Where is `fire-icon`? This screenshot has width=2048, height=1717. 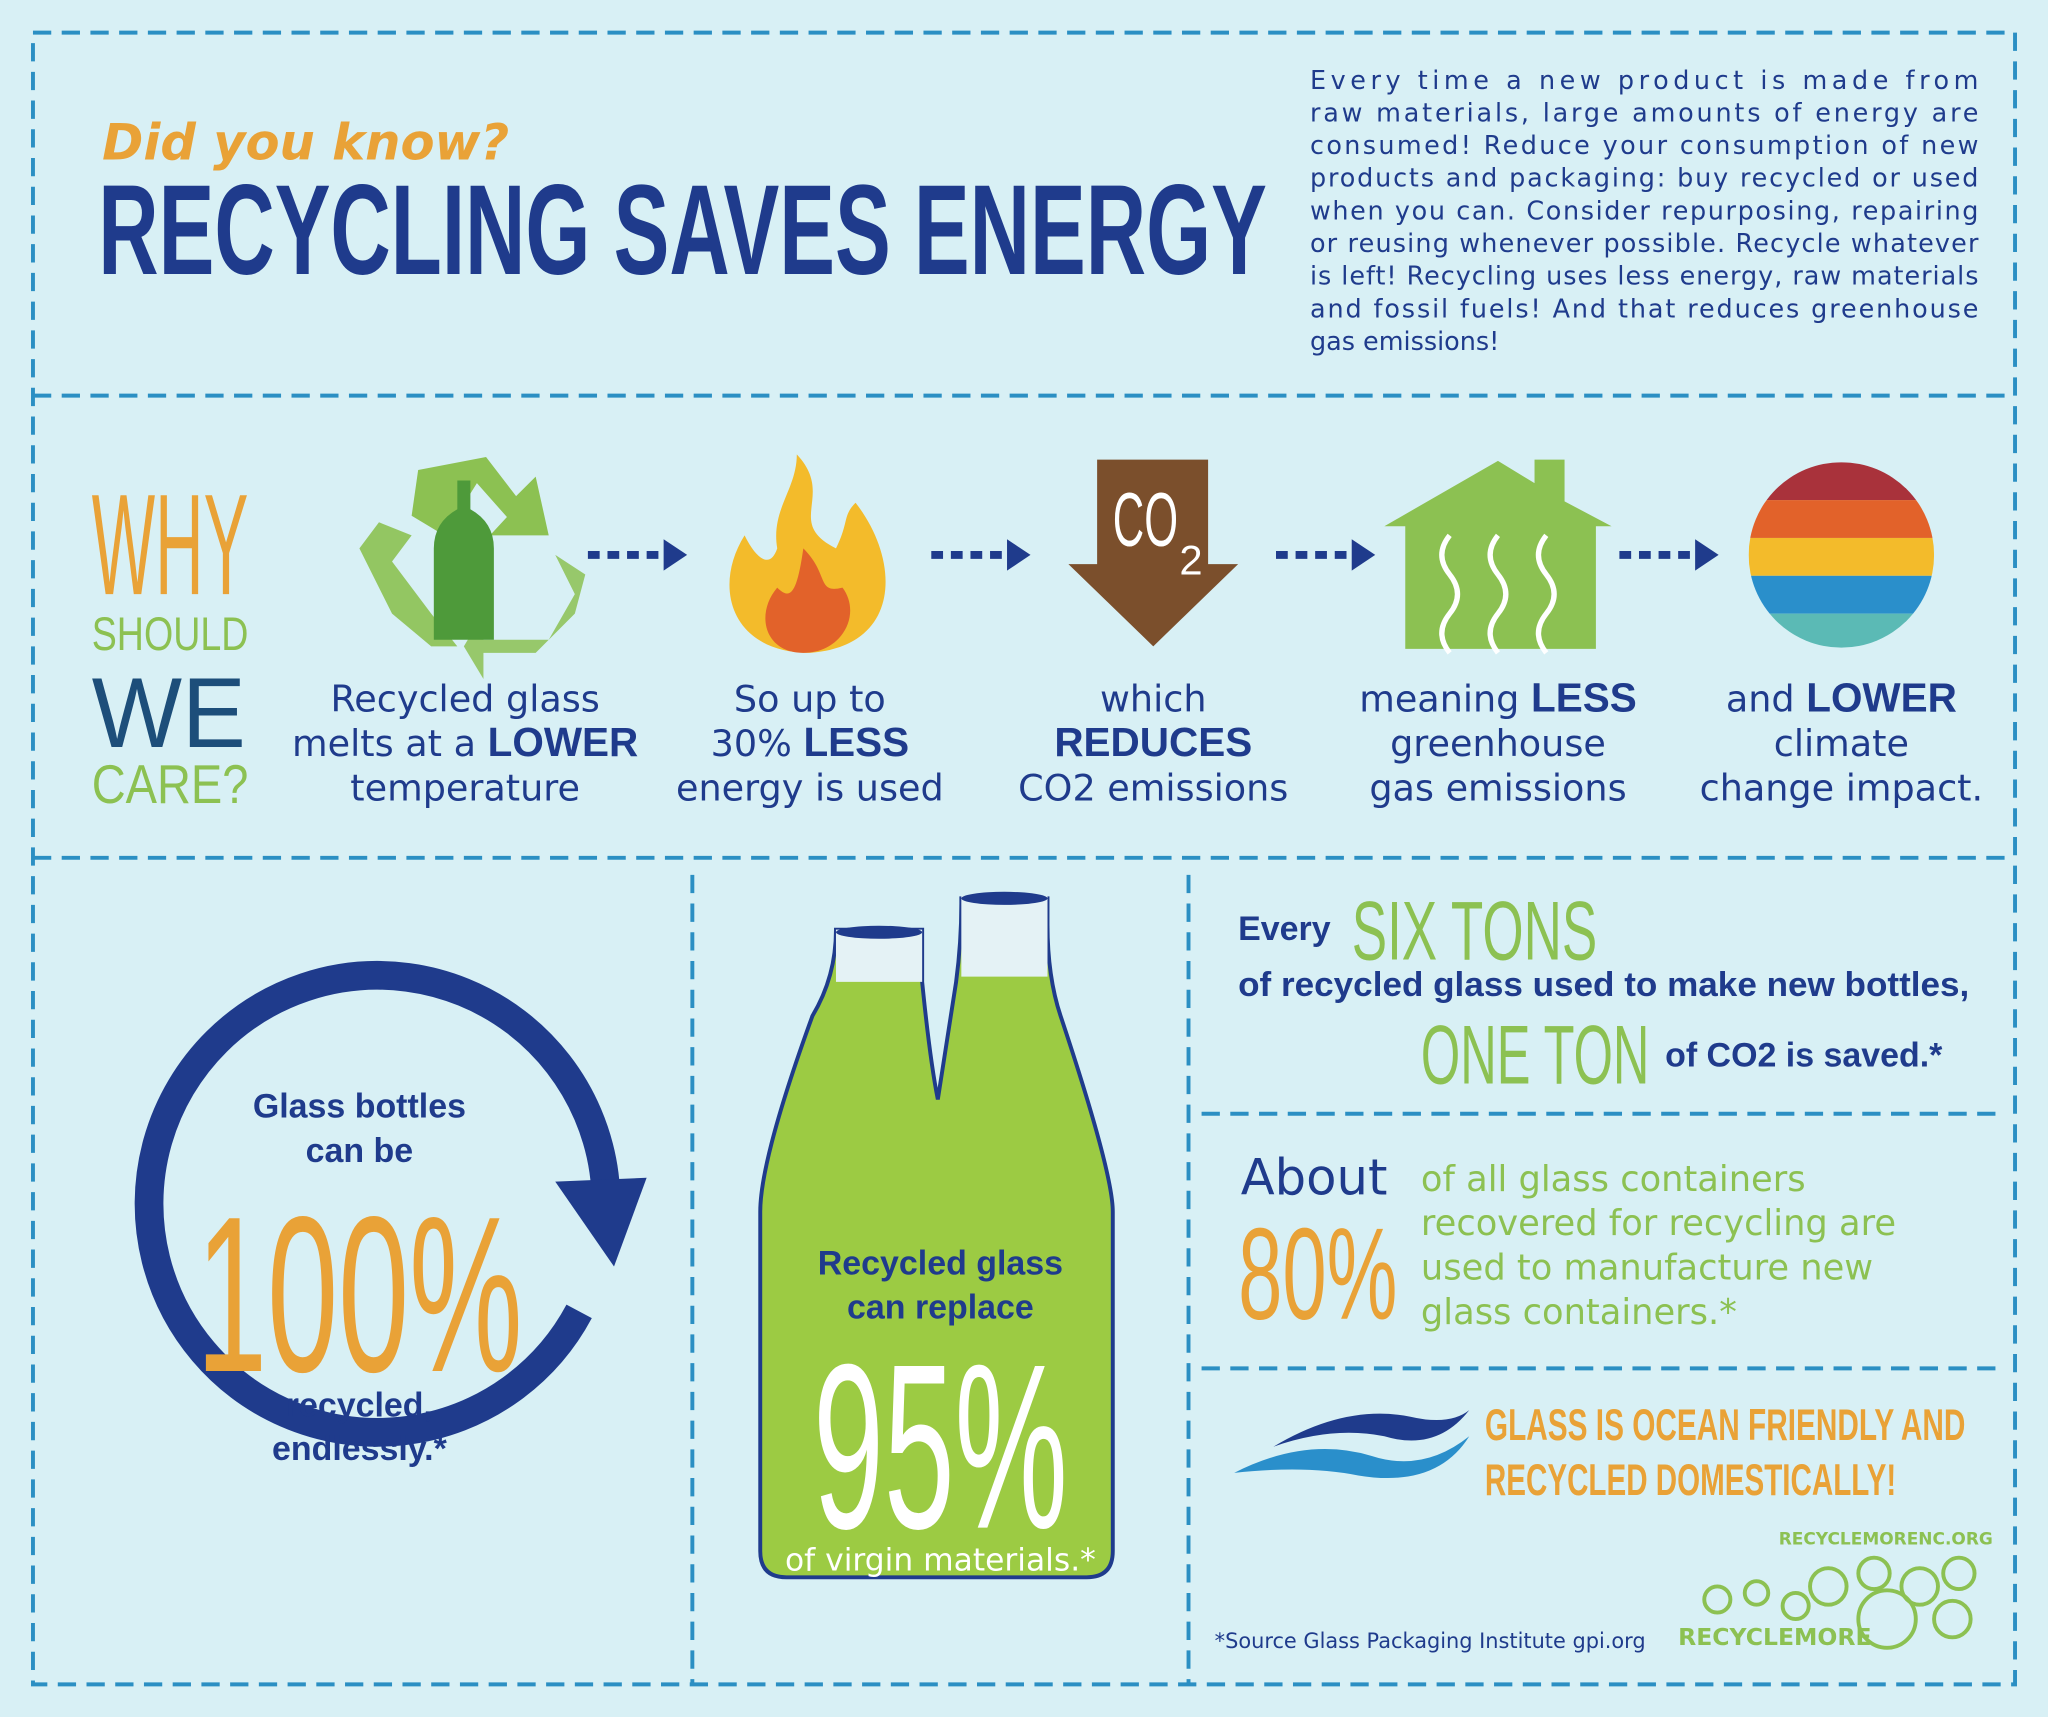 fire-icon is located at coordinates (807, 553).